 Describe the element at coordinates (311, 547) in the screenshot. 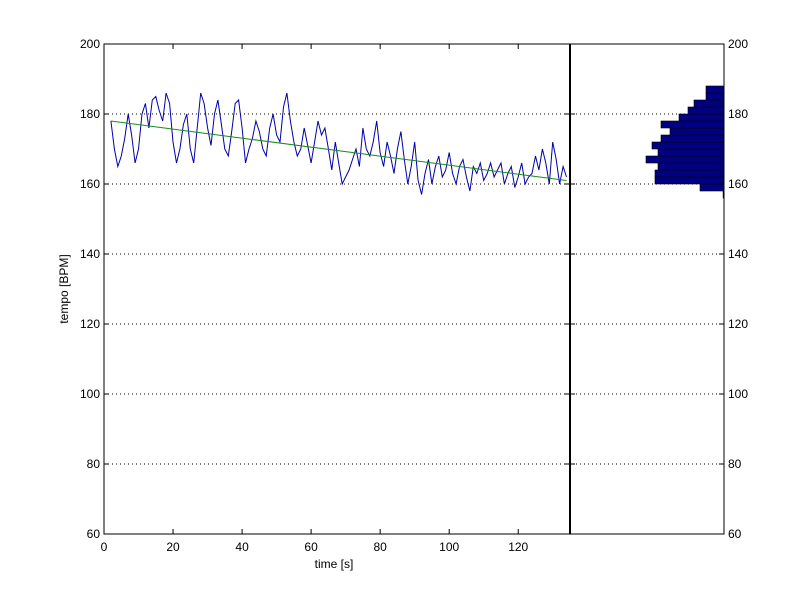

I see `x-tick-label: 60` at that location.